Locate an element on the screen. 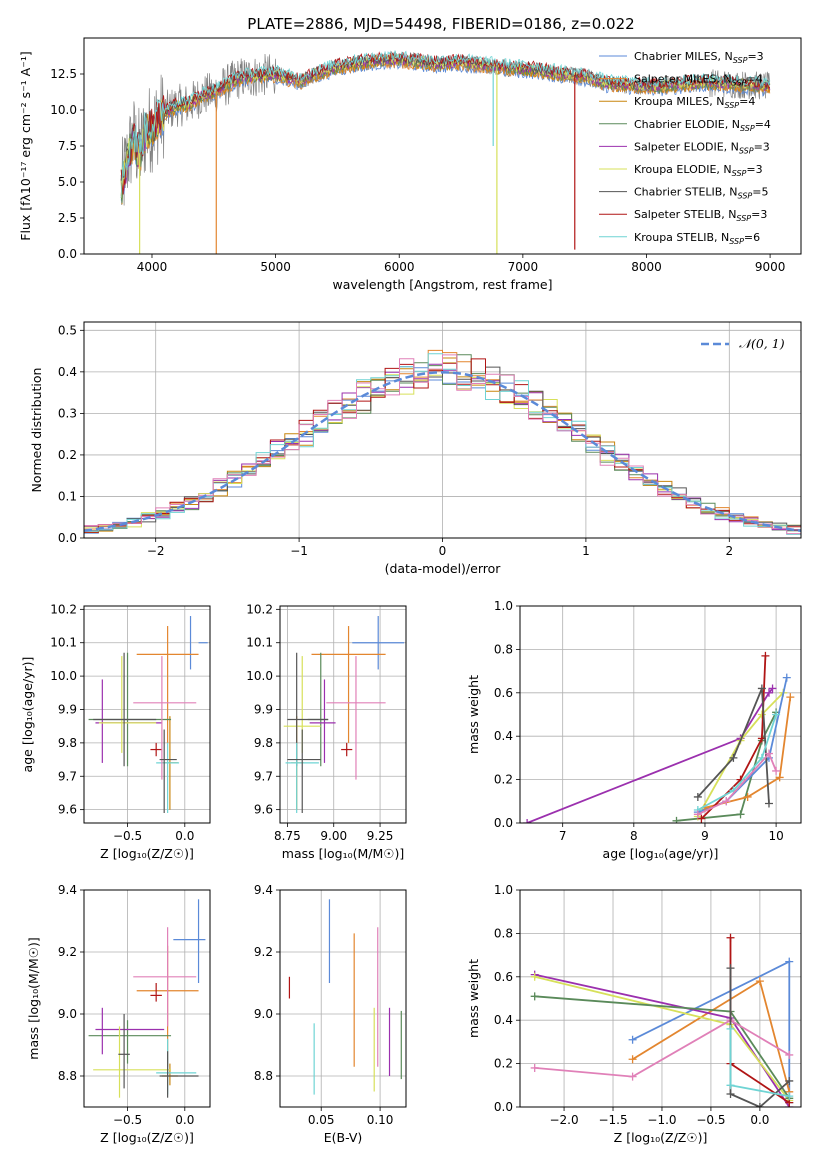  x-tick-label: 10 is located at coordinates (775, 836).